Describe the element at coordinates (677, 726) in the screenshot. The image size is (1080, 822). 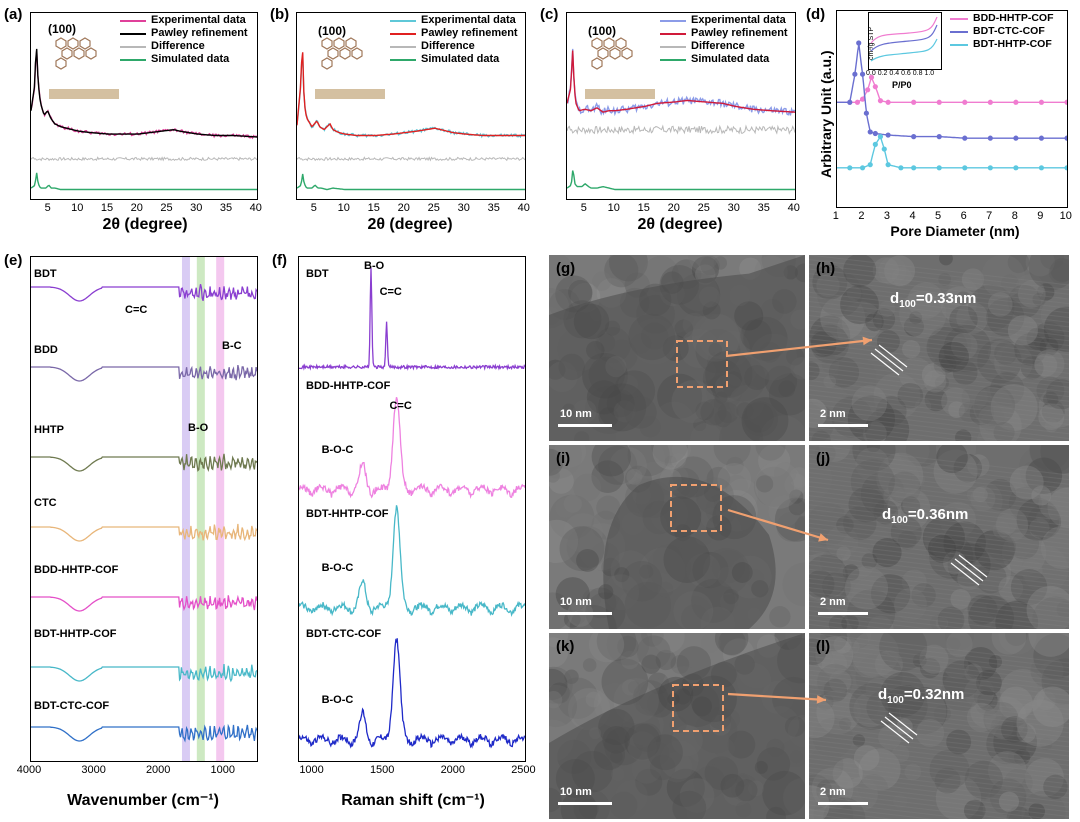
I see `sample-region` at that location.